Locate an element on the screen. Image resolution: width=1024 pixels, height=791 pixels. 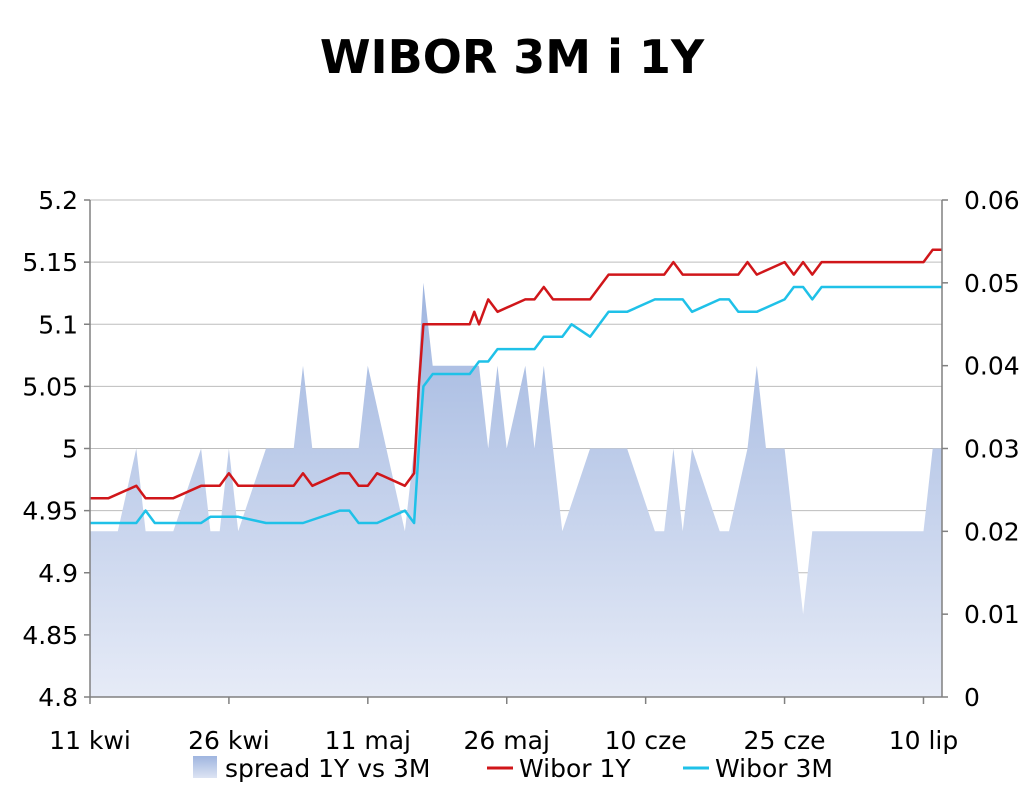
x-tick-label: 10 cze is located at coordinates (646, 740).